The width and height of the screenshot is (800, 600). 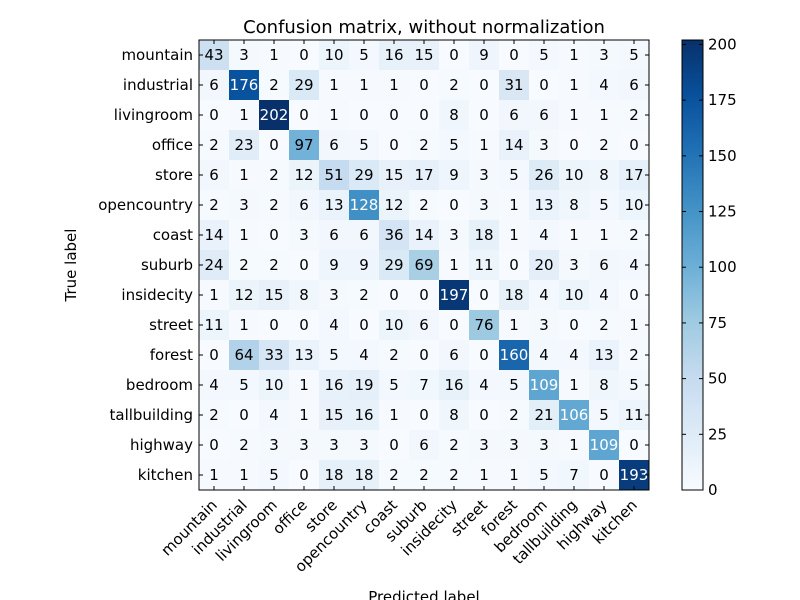 I want to click on cell-value-label: 9, so click(x=334, y=265).